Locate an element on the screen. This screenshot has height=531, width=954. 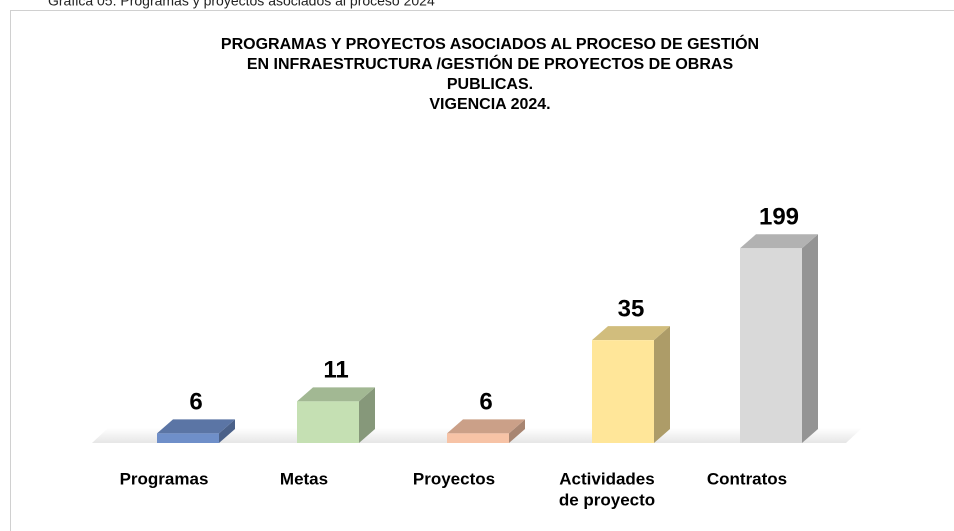
x-tick-label: de proyecto is located at coordinates (607, 499).